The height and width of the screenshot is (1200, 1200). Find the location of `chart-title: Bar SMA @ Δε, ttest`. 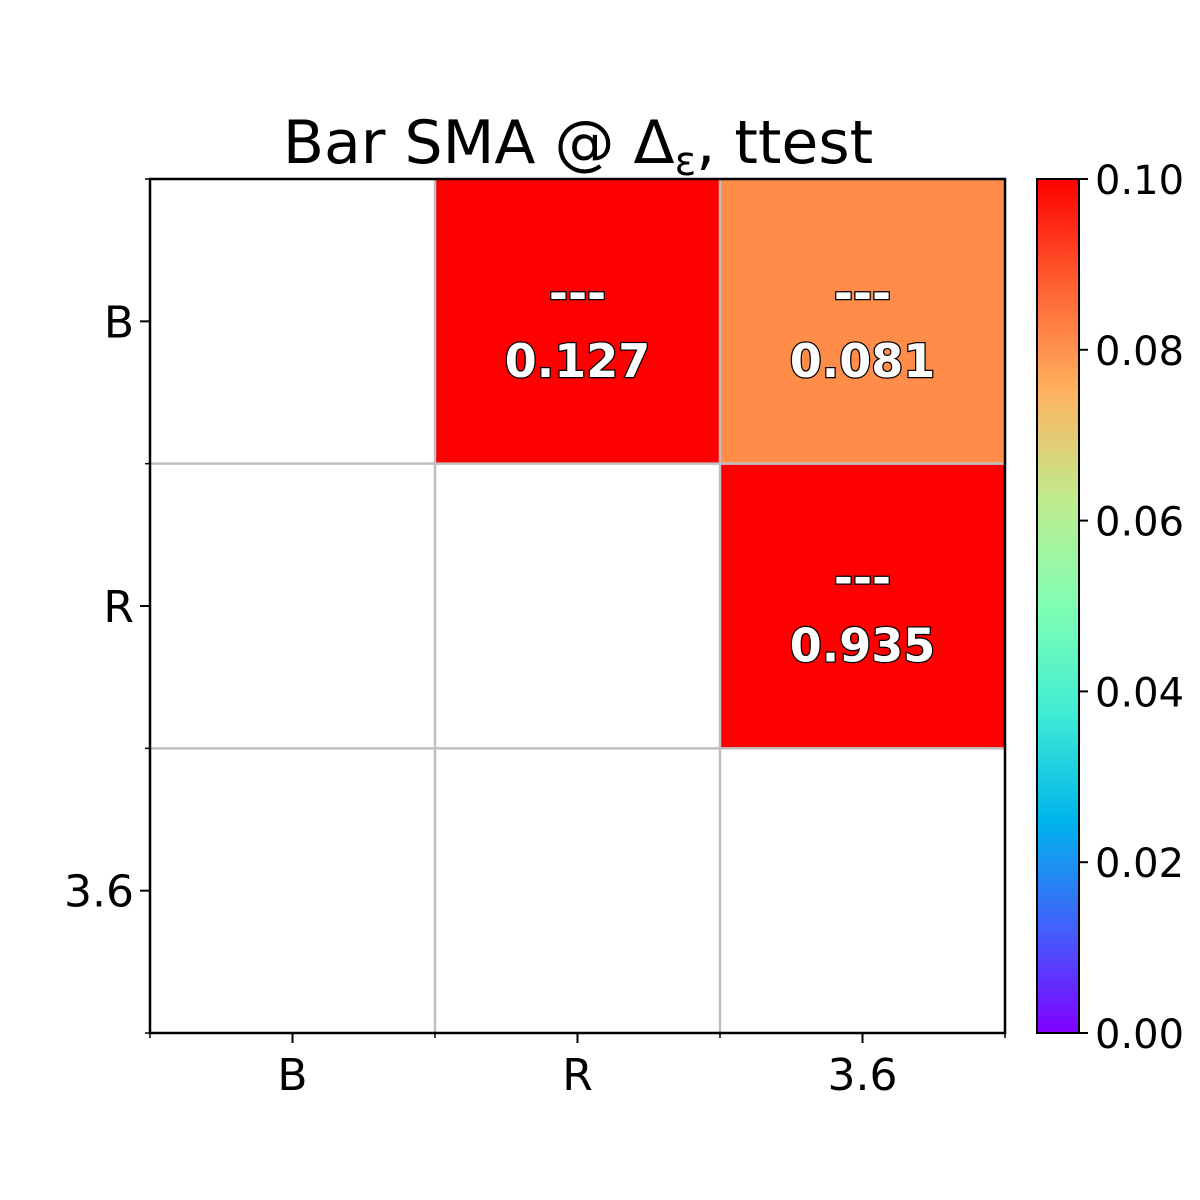

chart-title: Bar SMA @ Δε, ttest is located at coordinates (578, 146).